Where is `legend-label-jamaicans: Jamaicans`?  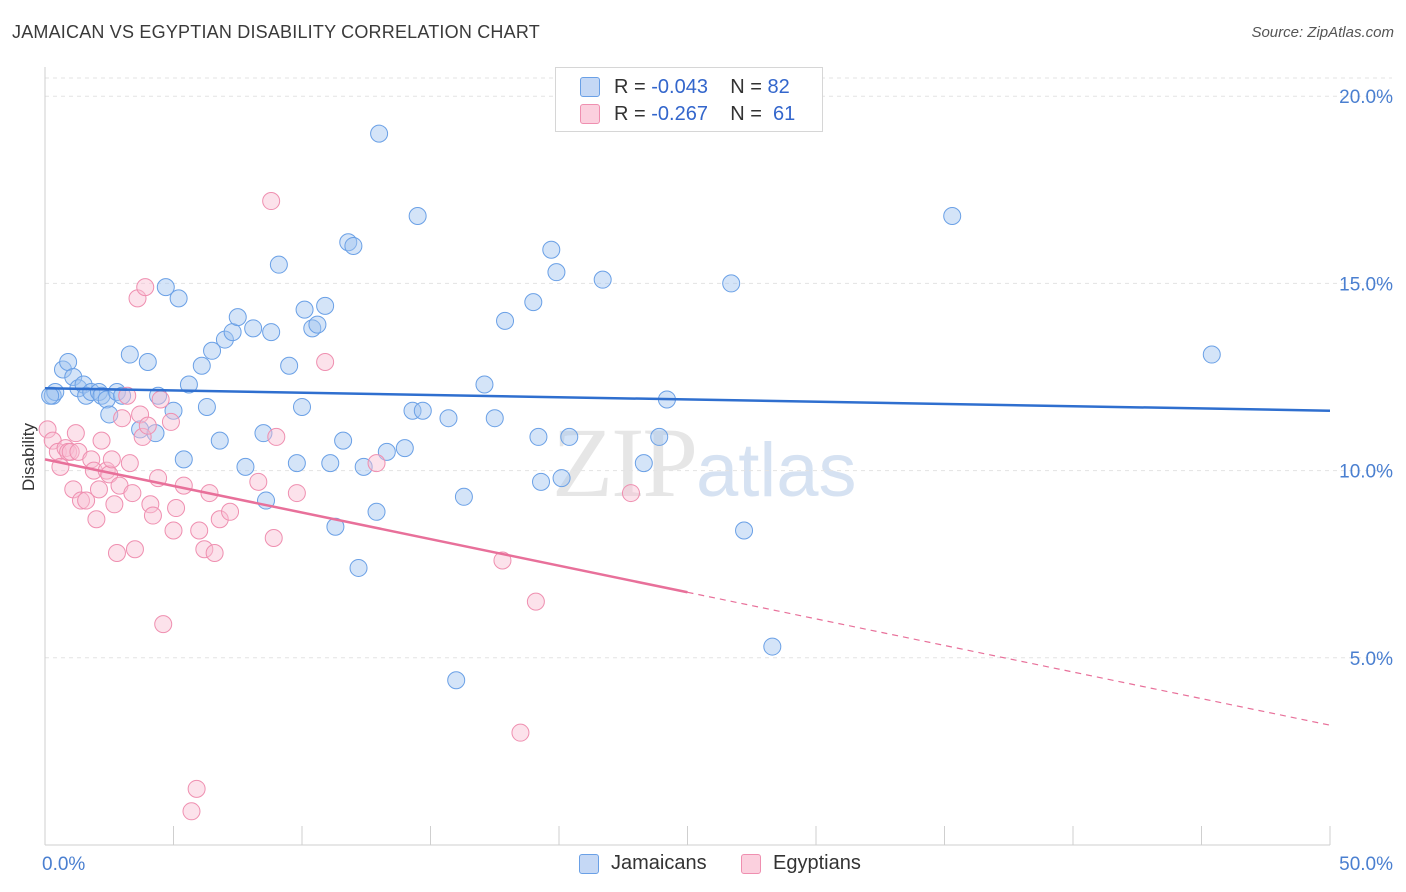
legend-label-jamaicans: Jamaicans is located at coordinates (659, 863).